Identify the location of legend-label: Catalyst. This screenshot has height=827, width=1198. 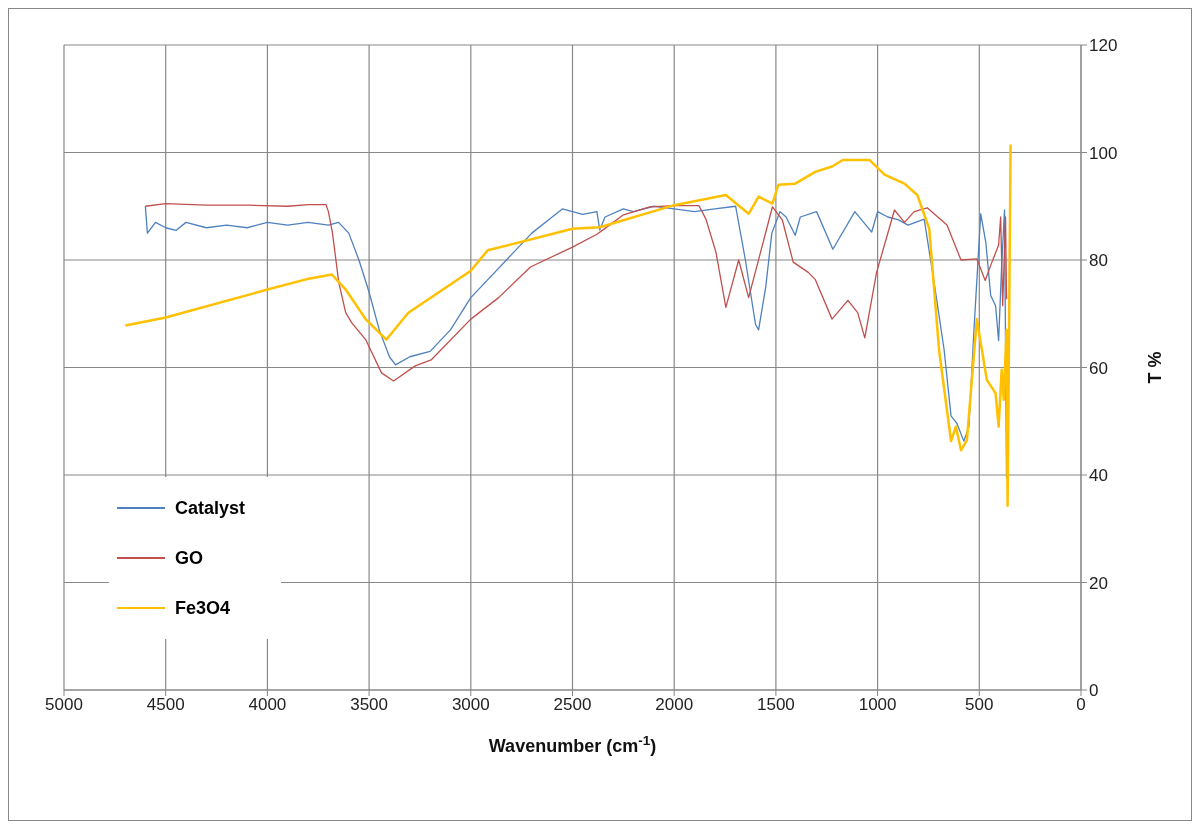
(210, 508).